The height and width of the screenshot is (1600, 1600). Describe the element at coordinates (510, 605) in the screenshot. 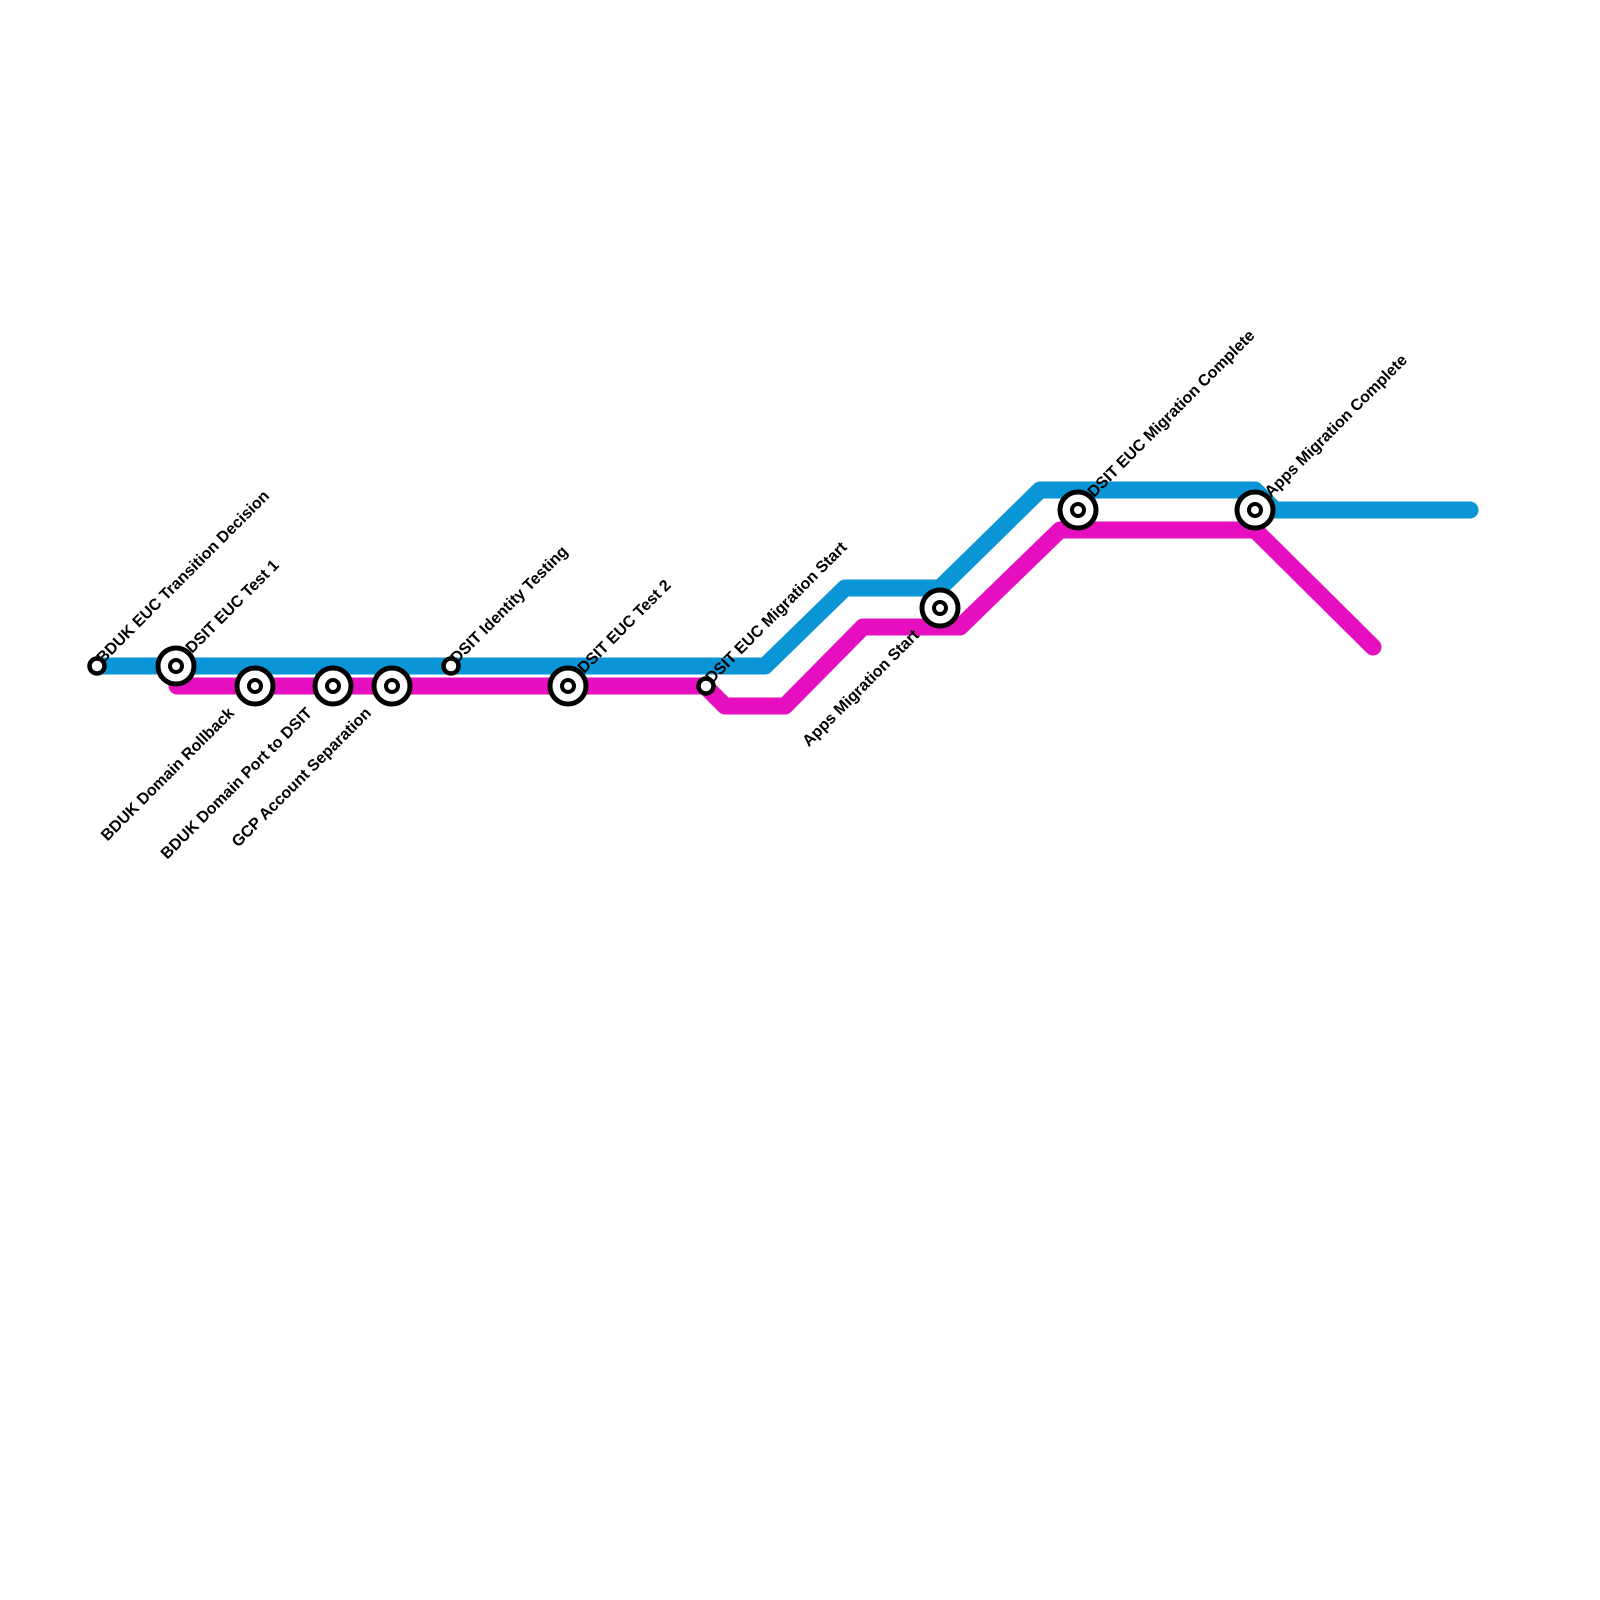

I see `station-label: DSIT Identity Testing` at that location.